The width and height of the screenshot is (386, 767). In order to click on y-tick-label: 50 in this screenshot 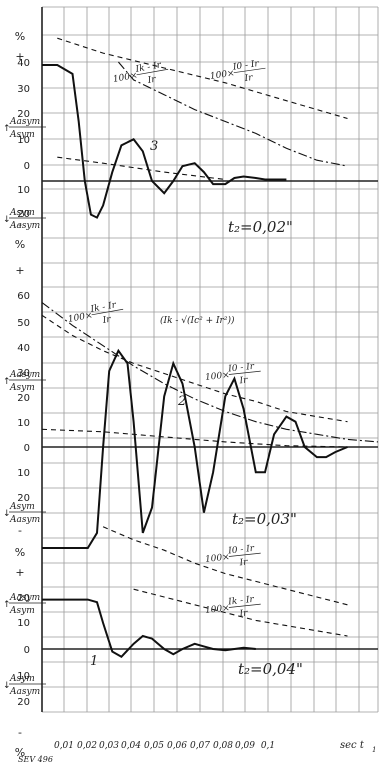, I will do `click(23, 323)`.